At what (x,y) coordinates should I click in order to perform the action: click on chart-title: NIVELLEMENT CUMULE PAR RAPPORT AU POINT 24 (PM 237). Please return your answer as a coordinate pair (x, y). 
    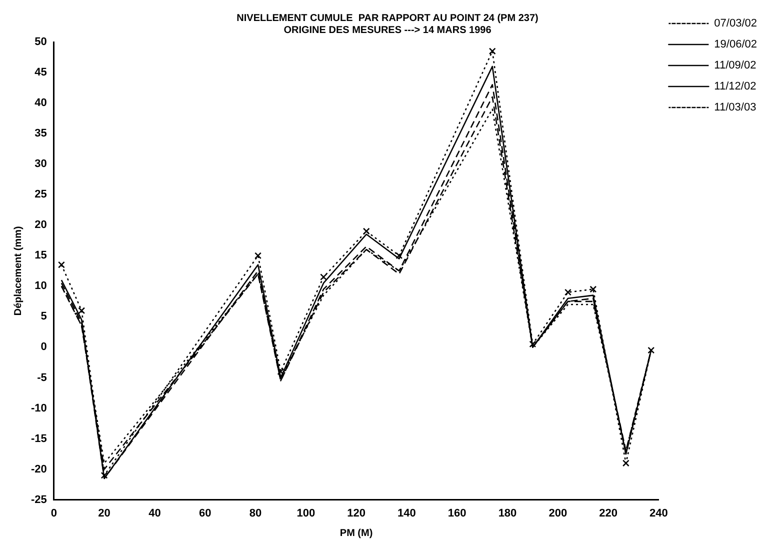
    Looking at the image, I should click on (387, 18).